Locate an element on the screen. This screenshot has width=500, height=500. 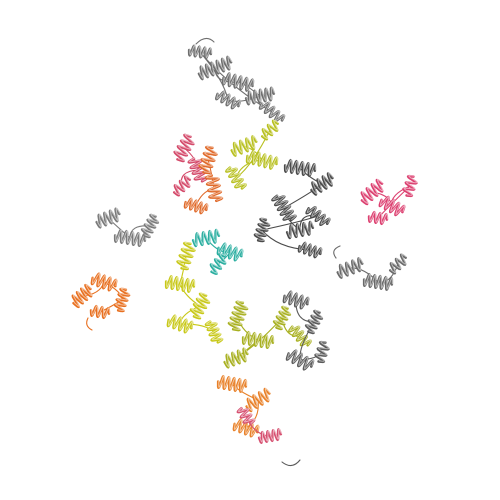
chain-lime-lower is located at coordinates (267, 334).